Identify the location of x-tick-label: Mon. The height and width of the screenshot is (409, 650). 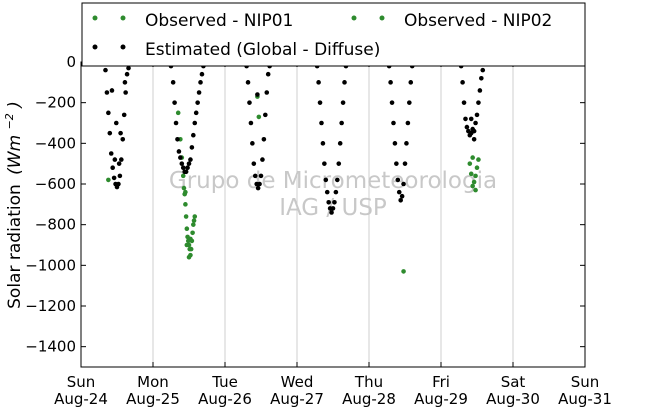
(153, 382).